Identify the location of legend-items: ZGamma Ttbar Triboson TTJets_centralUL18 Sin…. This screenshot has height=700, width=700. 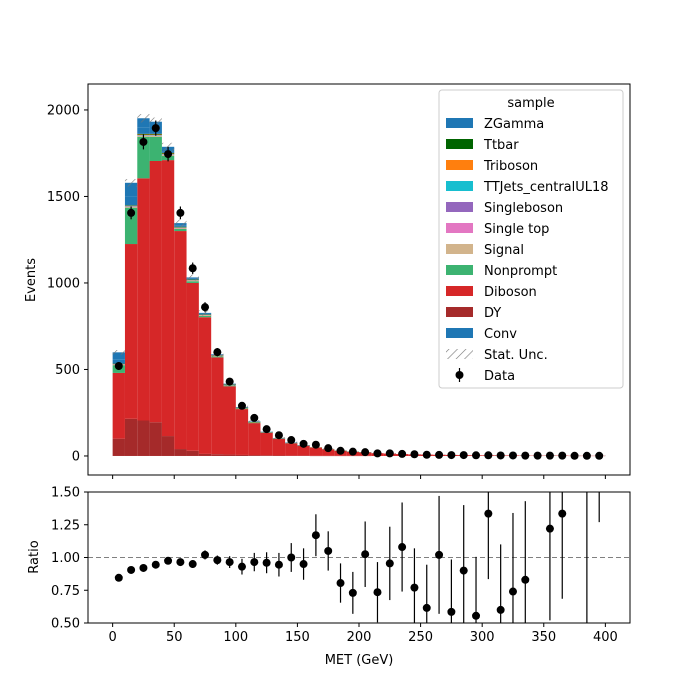
(527, 250).